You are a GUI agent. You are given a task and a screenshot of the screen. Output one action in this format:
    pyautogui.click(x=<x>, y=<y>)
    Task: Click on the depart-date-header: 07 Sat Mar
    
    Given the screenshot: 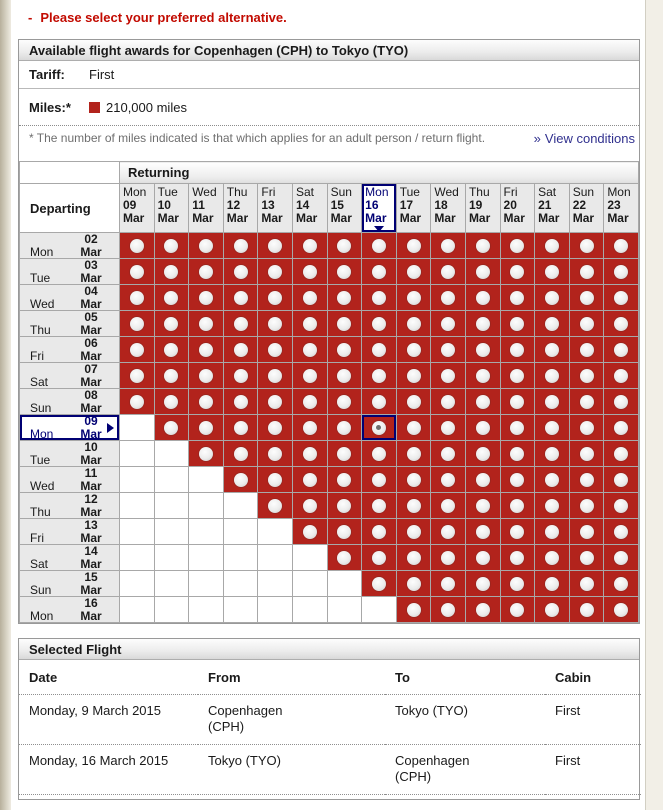 What is the action you would take?
    pyautogui.click(x=69, y=375)
    